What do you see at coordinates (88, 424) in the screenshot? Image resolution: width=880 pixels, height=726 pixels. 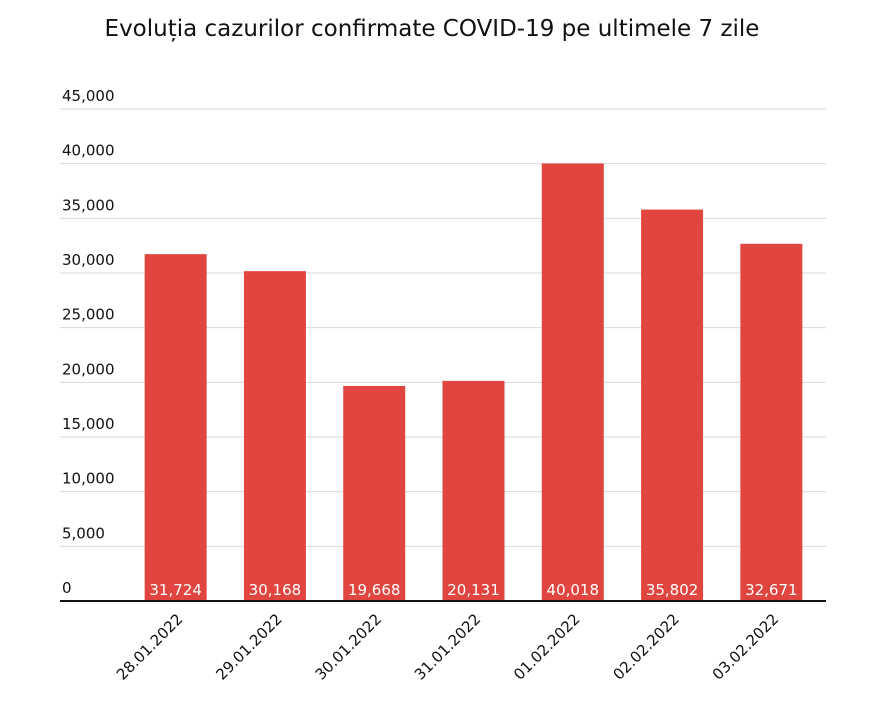 I see `y-tick-label: 15,000` at bounding box center [88, 424].